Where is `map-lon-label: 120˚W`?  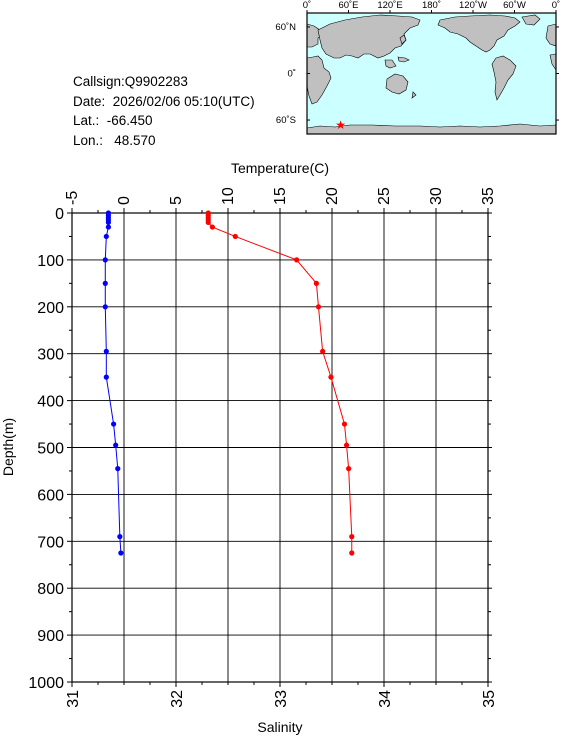 map-lon-label: 120˚W is located at coordinates (473, 5).